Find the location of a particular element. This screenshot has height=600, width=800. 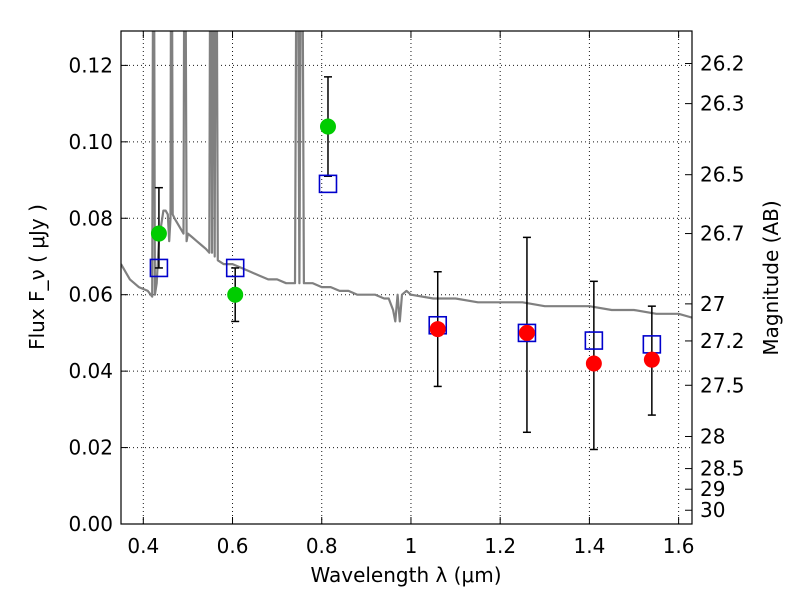

mag-tick-label: 26.3 is located at coordinates (722, 104).